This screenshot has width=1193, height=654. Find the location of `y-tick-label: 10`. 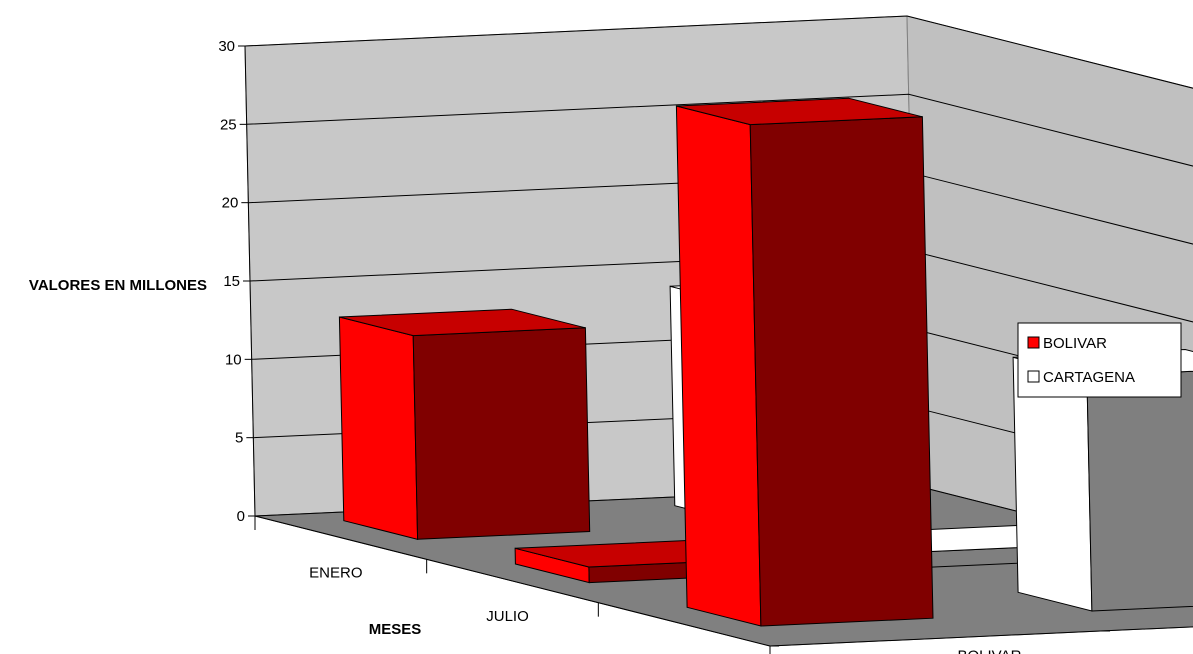

y-tick-label: 10 is located at coordinates (233, 359).